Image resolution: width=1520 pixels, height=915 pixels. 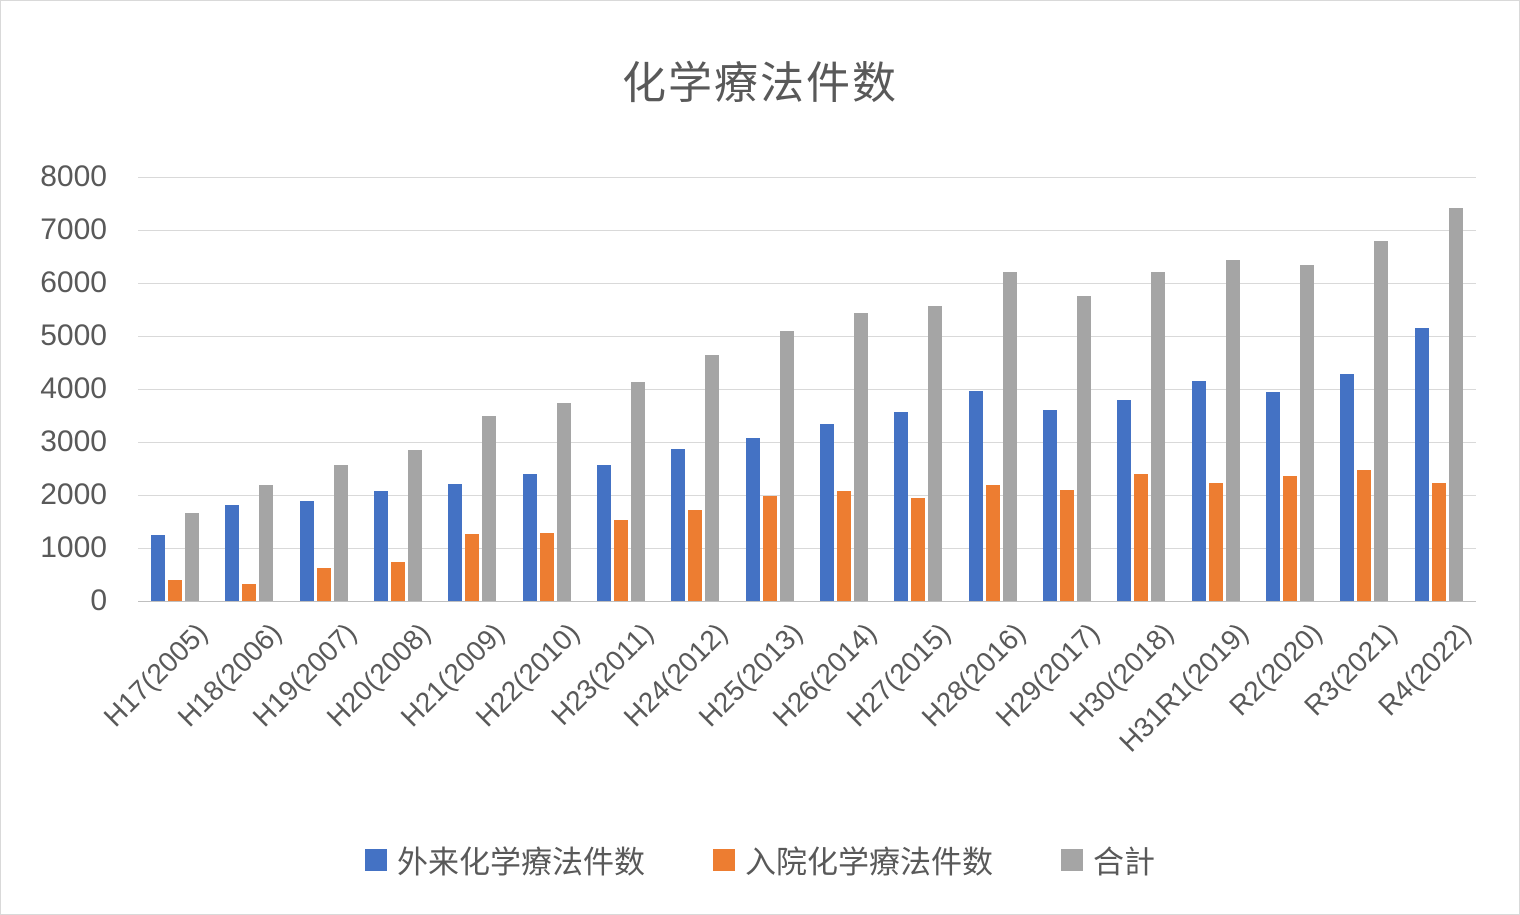 What do you see at coordinates (73, 176) in the screenshot?
I see `y-axis-label: 8000` at bounding box center [73, 176].